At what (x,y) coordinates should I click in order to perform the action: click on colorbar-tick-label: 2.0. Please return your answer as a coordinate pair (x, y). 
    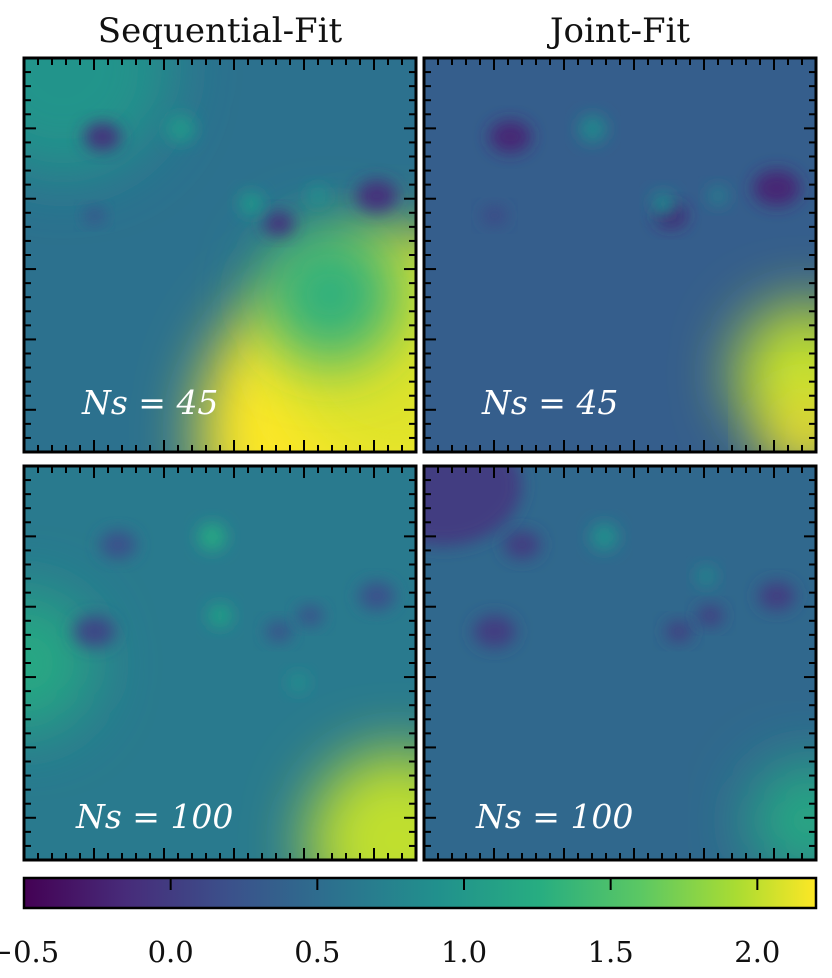
    Looking at the image, I should click on (757, 952).